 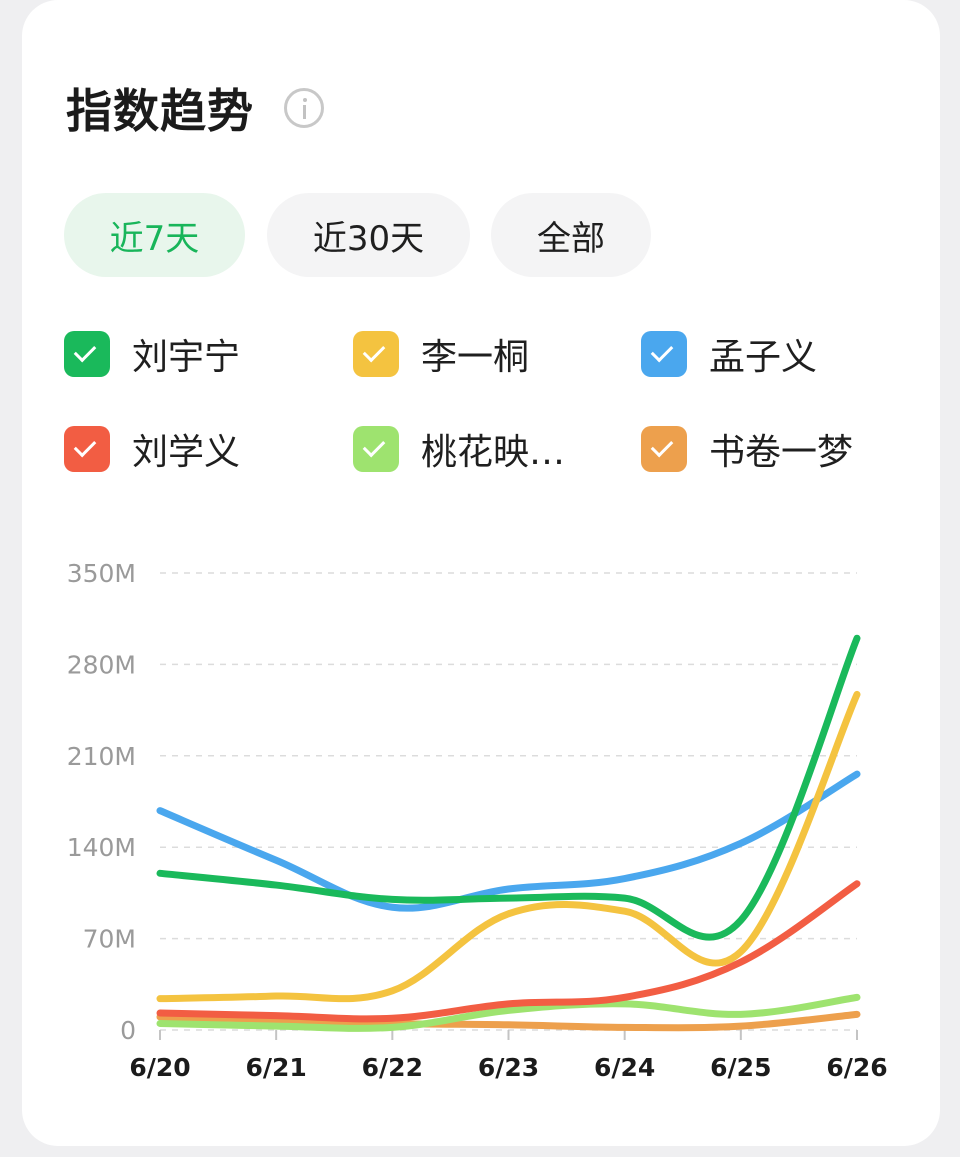 What do you see at coordinates (276, 1067) in the screenshot?
I see `x-tick-label: 6/21` at bounding box center [276, 1067].